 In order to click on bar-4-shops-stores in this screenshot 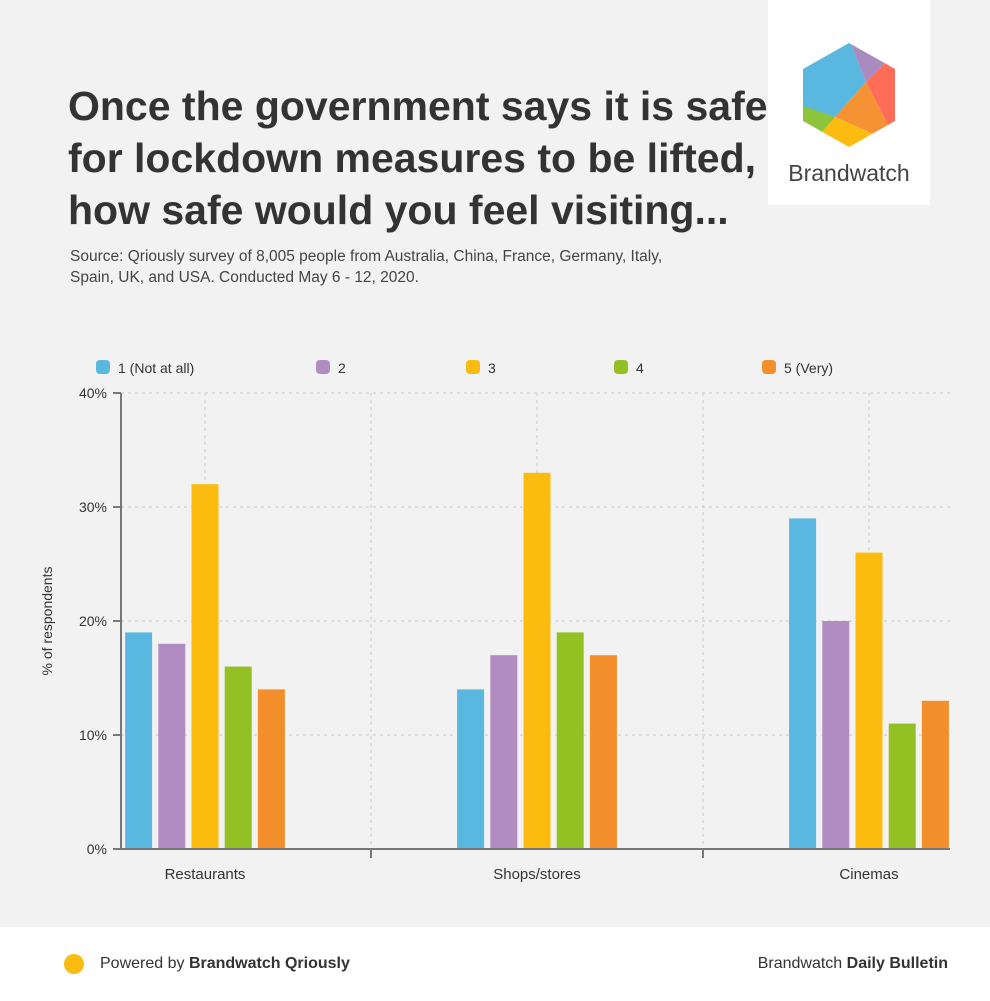, I will do `click(570, 740)`.